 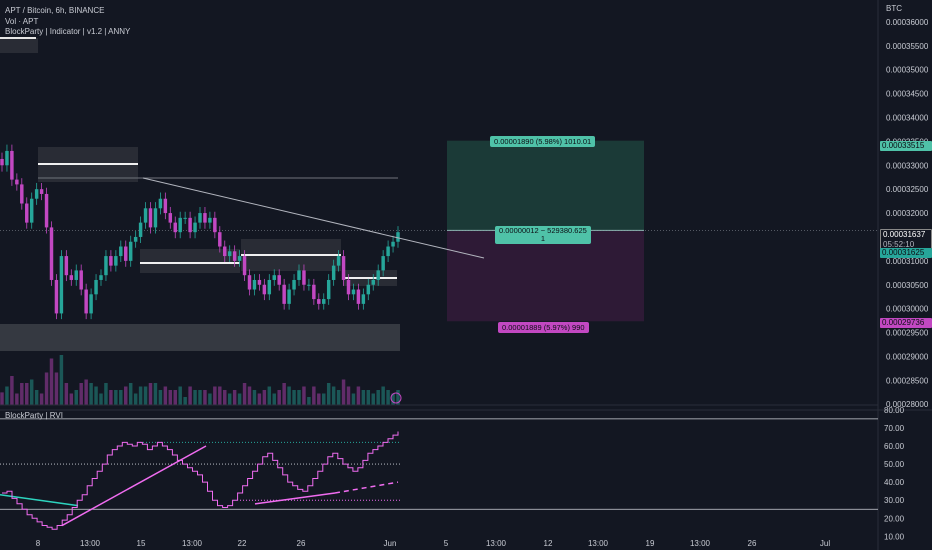 What do you see at coordinates (907, 213) in the screenshot?
I see `price-tick-label: 0.00032000` at bounding box center [907, 213].